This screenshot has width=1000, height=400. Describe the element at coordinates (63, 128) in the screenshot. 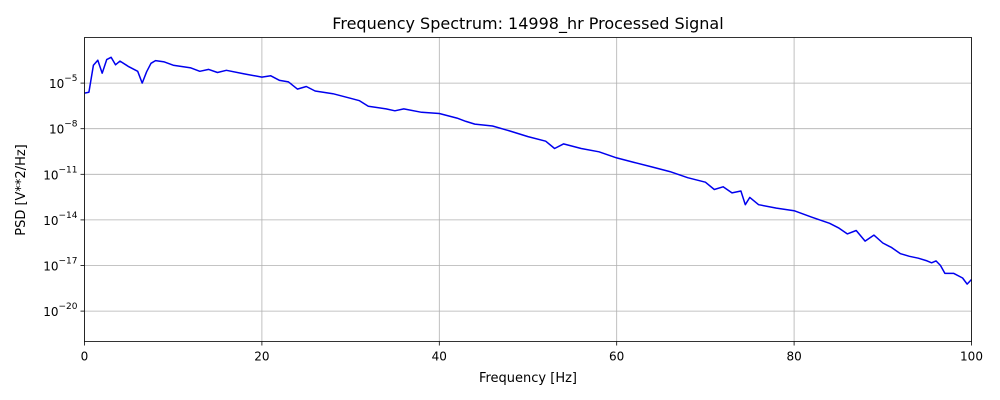

I see `y-tick-label: 10⁻⁸` at that location.